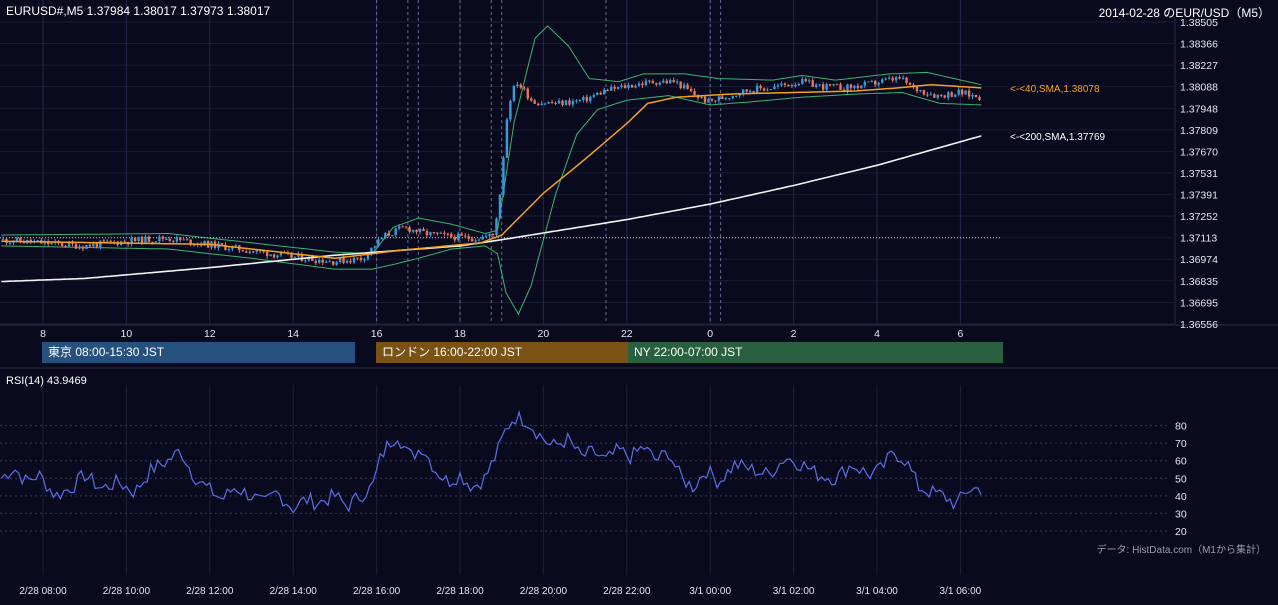  What do you see at coordinates (460, 591) in the screenshot?
I see `time-tick-label: 2/28 18:00` at bounding box center [460, 591].